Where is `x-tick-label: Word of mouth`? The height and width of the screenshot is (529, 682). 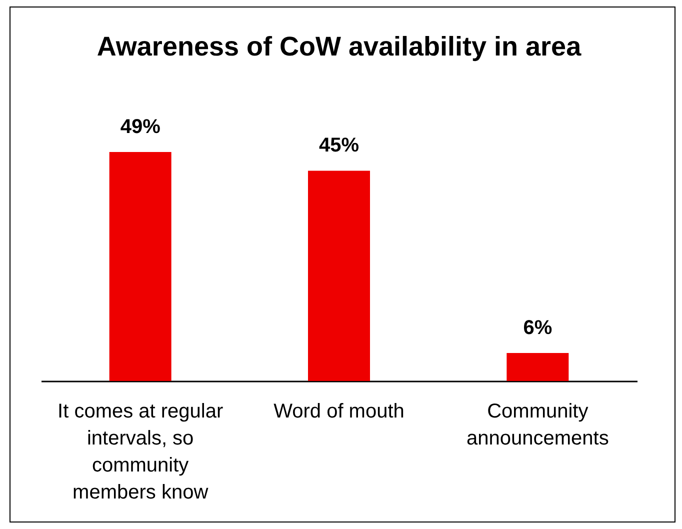 x-tick-label: Word of mouth is located at coordinates (339, 411).